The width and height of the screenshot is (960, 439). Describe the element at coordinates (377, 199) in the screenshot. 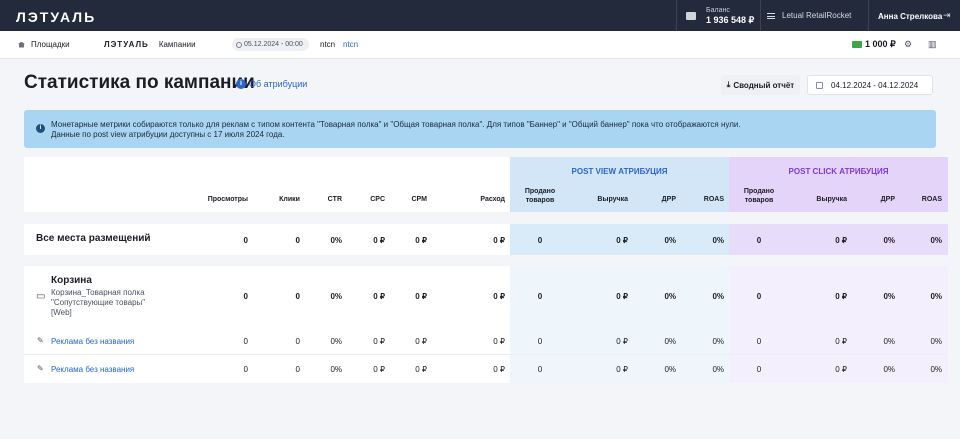

I see `col-cpc: CPC` at that location.